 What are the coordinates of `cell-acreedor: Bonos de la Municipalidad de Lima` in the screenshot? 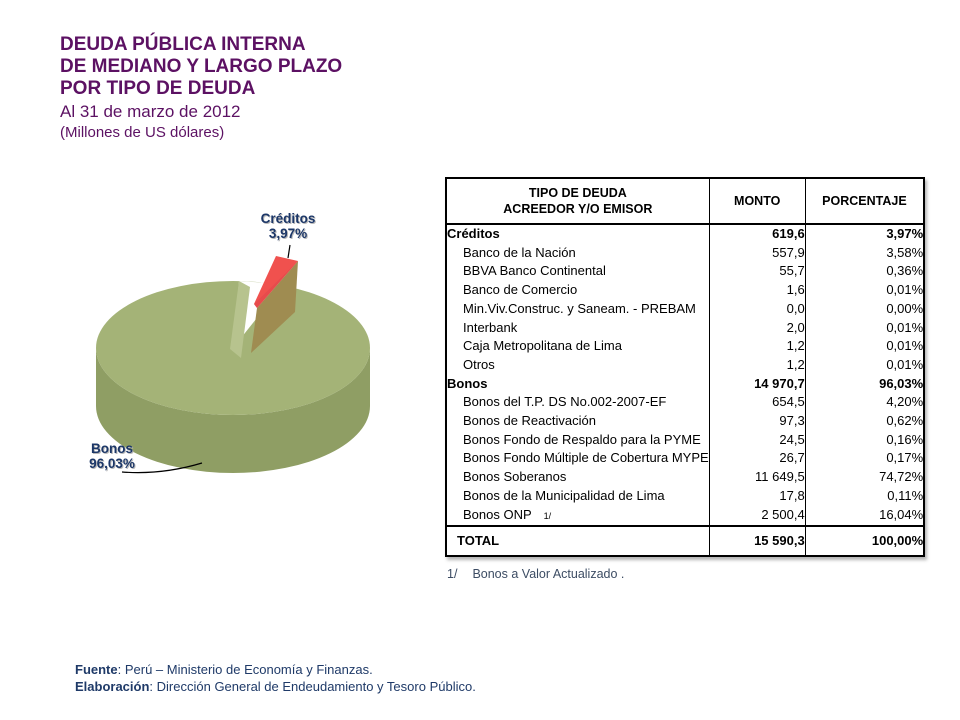 It's located at (564, 495).